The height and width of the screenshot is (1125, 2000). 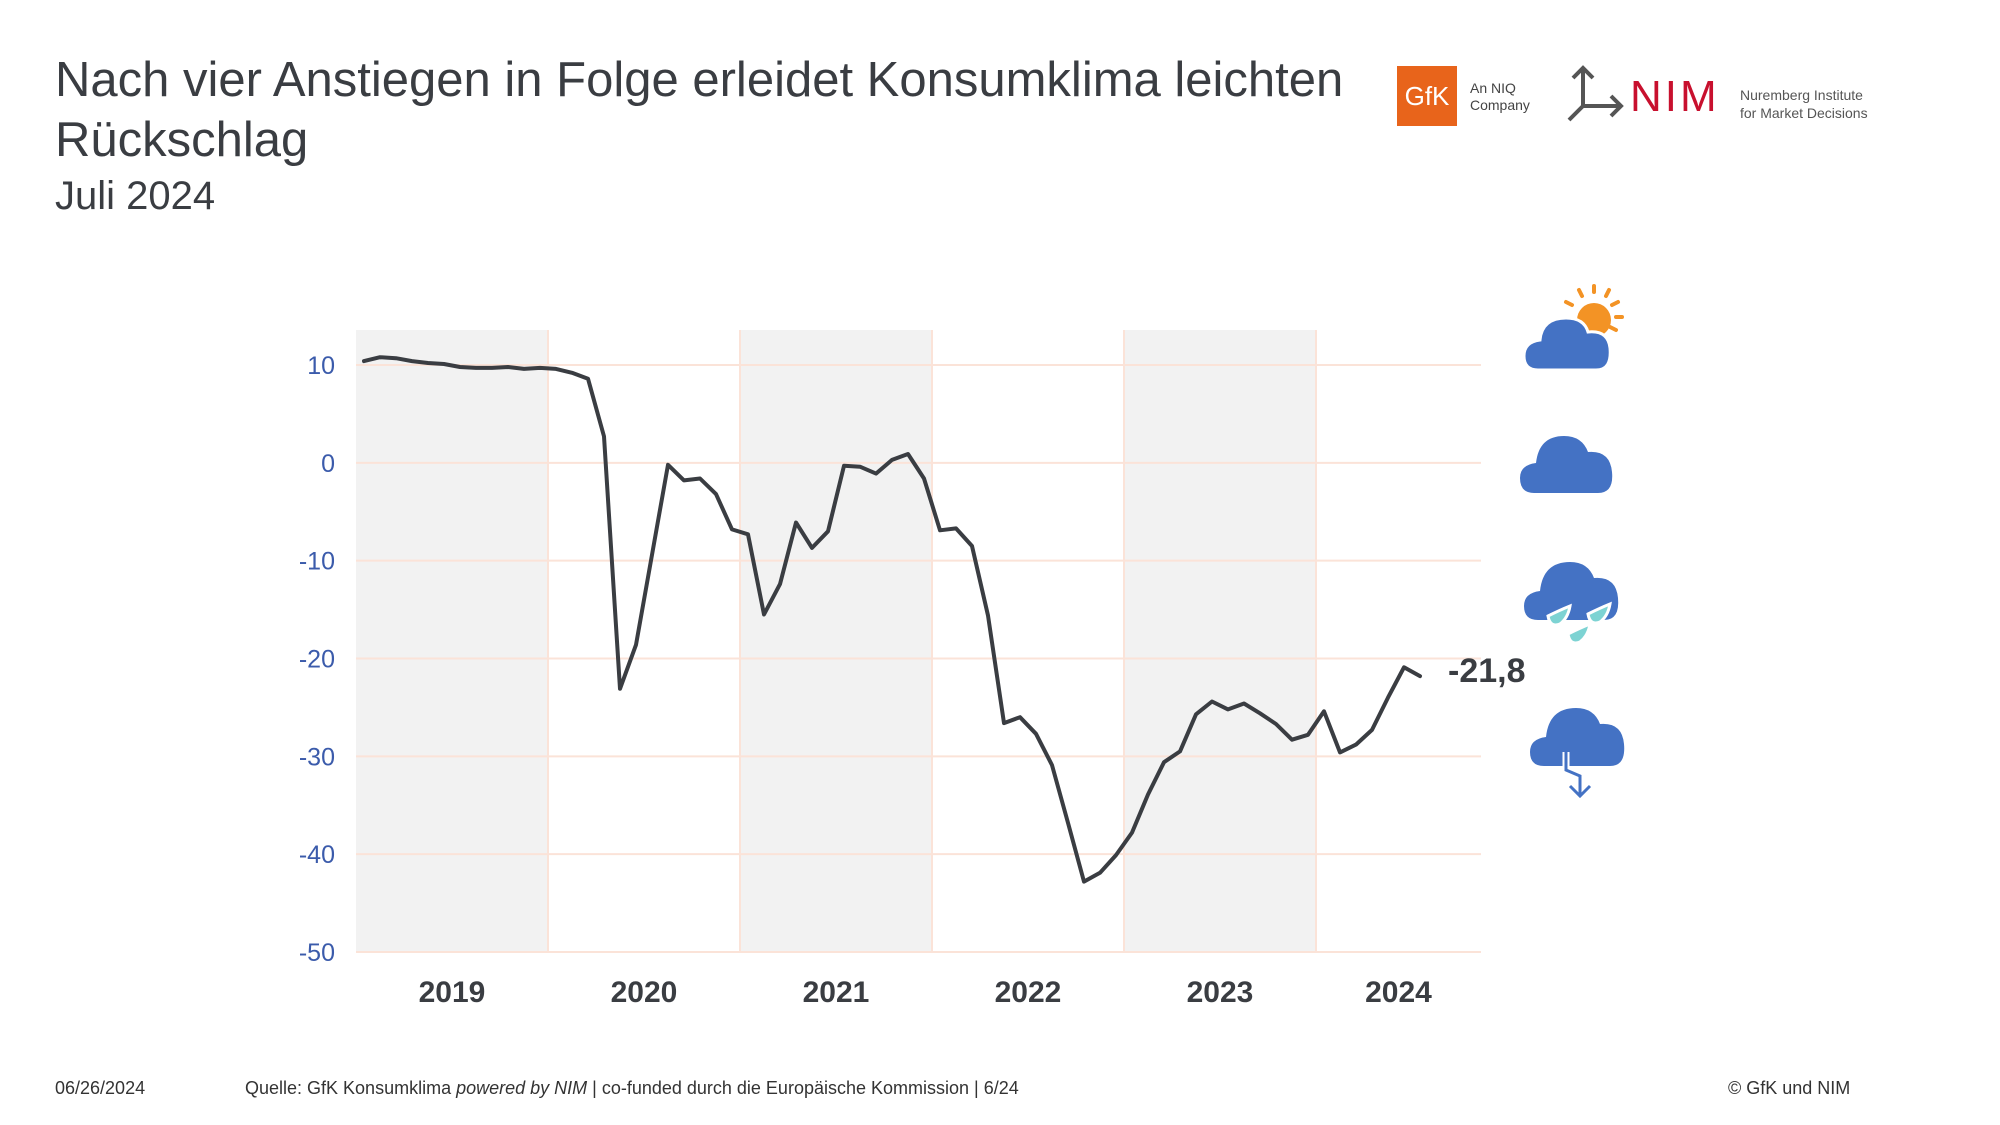 What do you see at coordinates (1220, 992) in the screenshot?
I see `x-tick-label: 2023` at bounding box center [1220, 992].